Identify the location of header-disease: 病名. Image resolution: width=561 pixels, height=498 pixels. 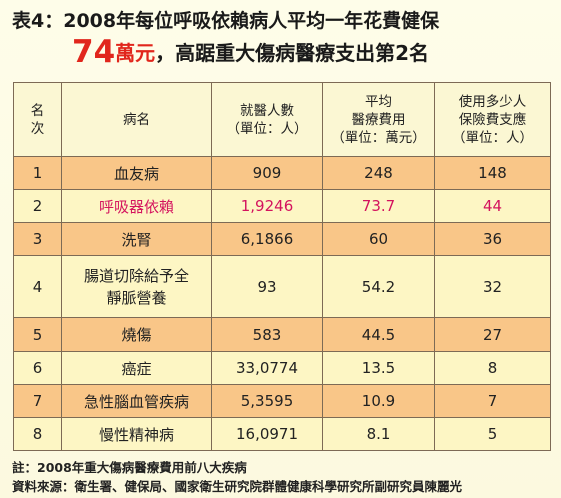
(136, 119).